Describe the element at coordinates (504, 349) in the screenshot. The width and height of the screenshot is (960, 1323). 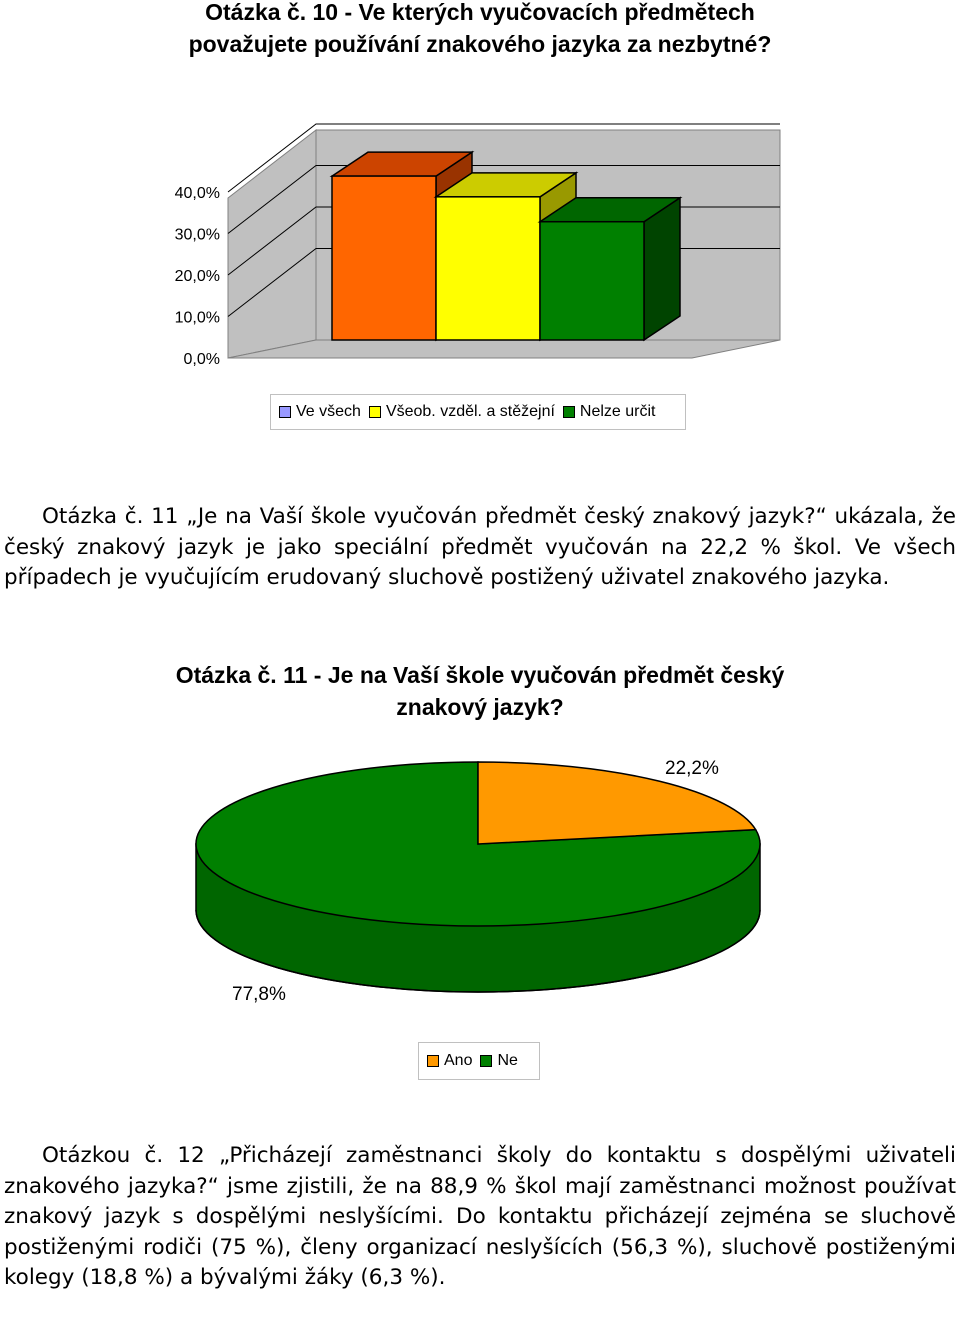
I see `chart-floor` at that location.